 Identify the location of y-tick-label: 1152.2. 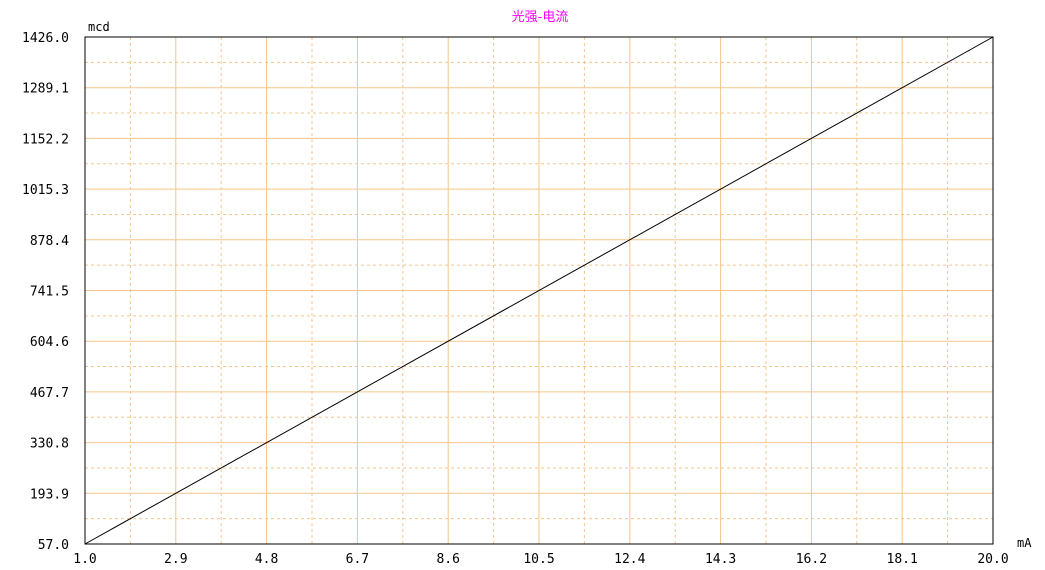
(45, 139).